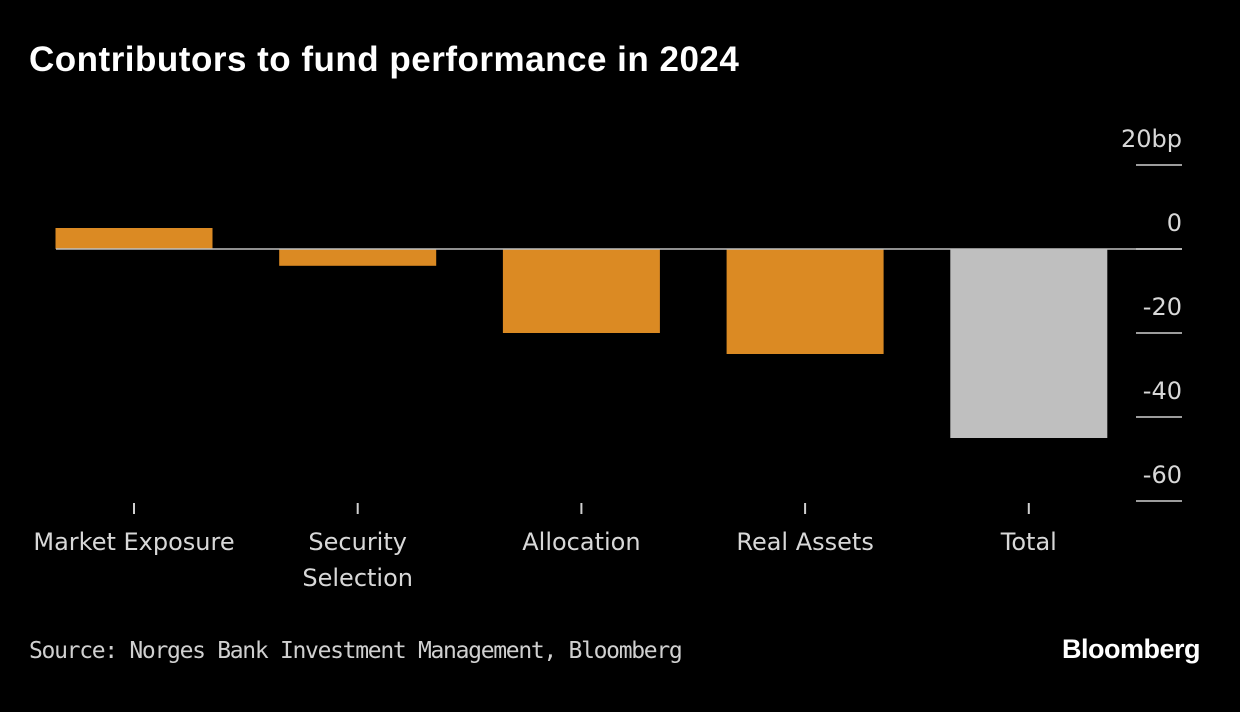  I want to click on y-label-2: -20, so click(1162, 307).